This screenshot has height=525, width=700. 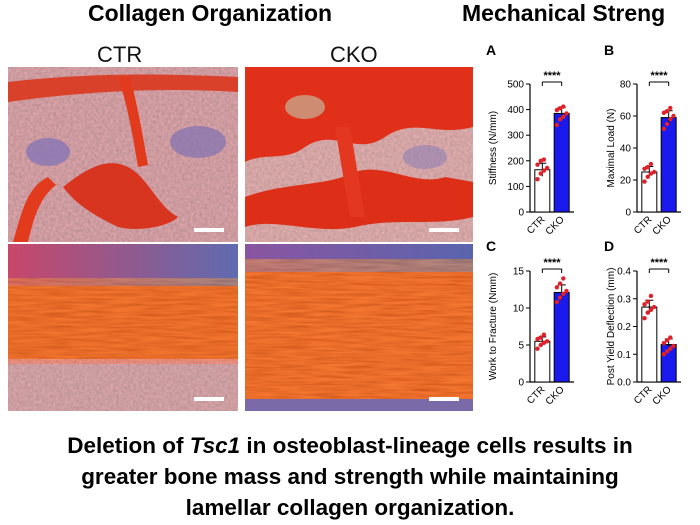 I want to click on y-tick-label: 15, so click(x=519, y=272).